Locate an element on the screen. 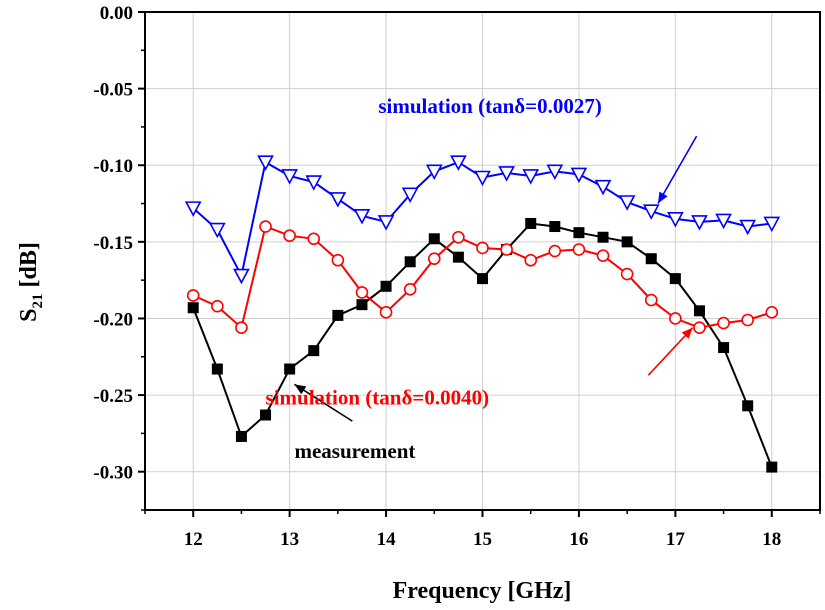  x-tick-label: 16 is located at coordinates (578, 539).